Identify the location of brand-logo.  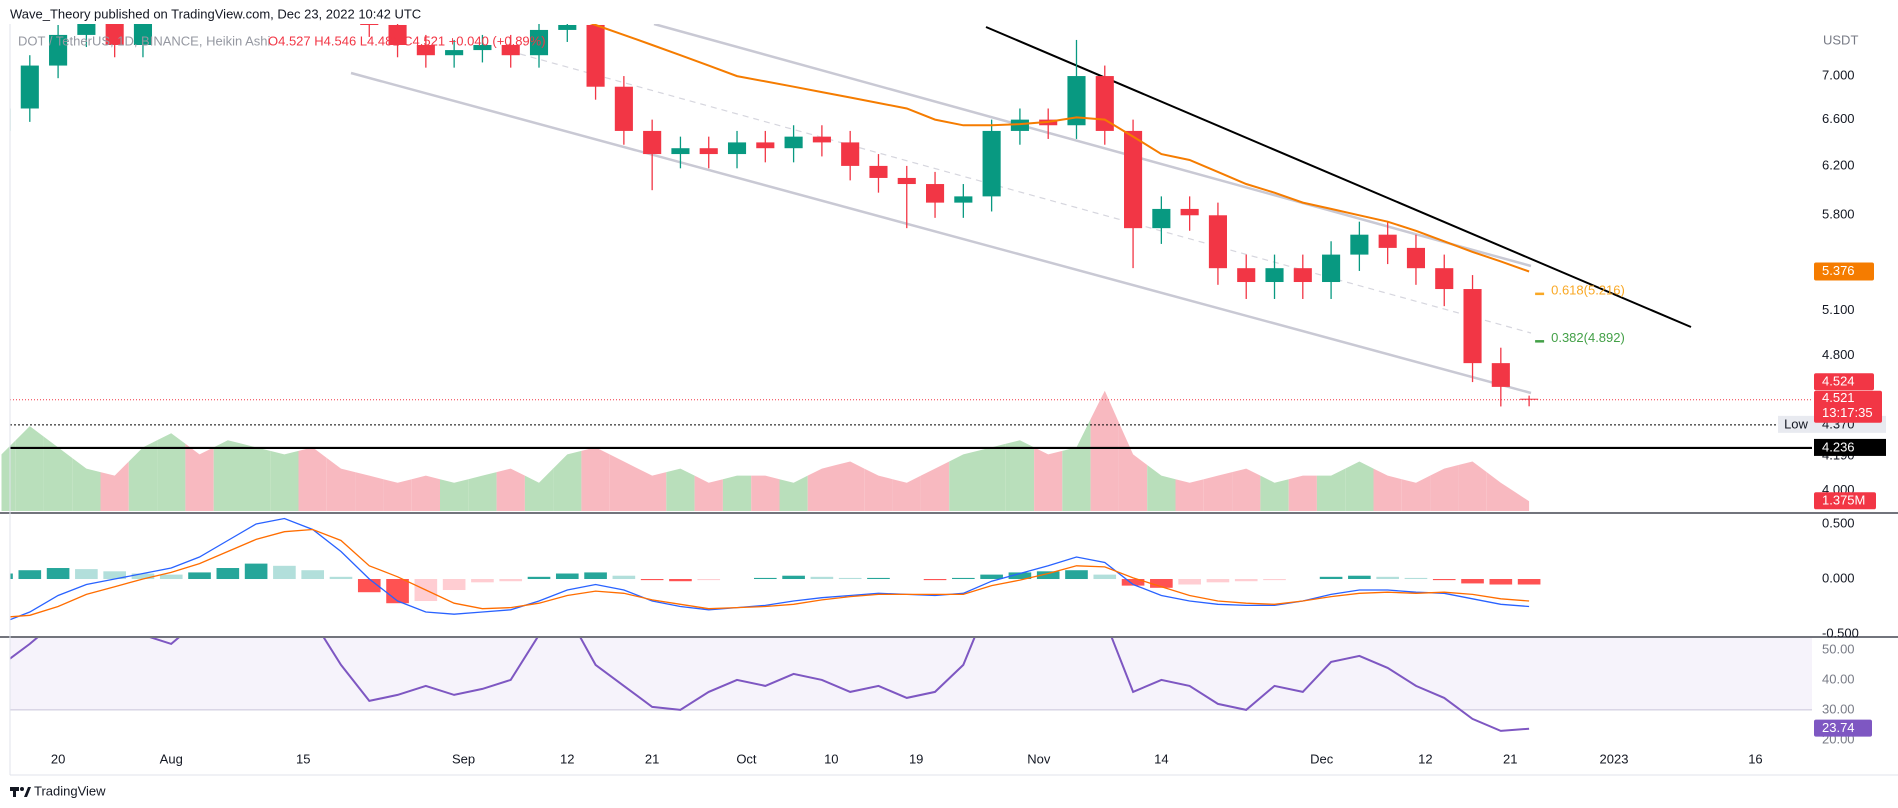
(20, 792).